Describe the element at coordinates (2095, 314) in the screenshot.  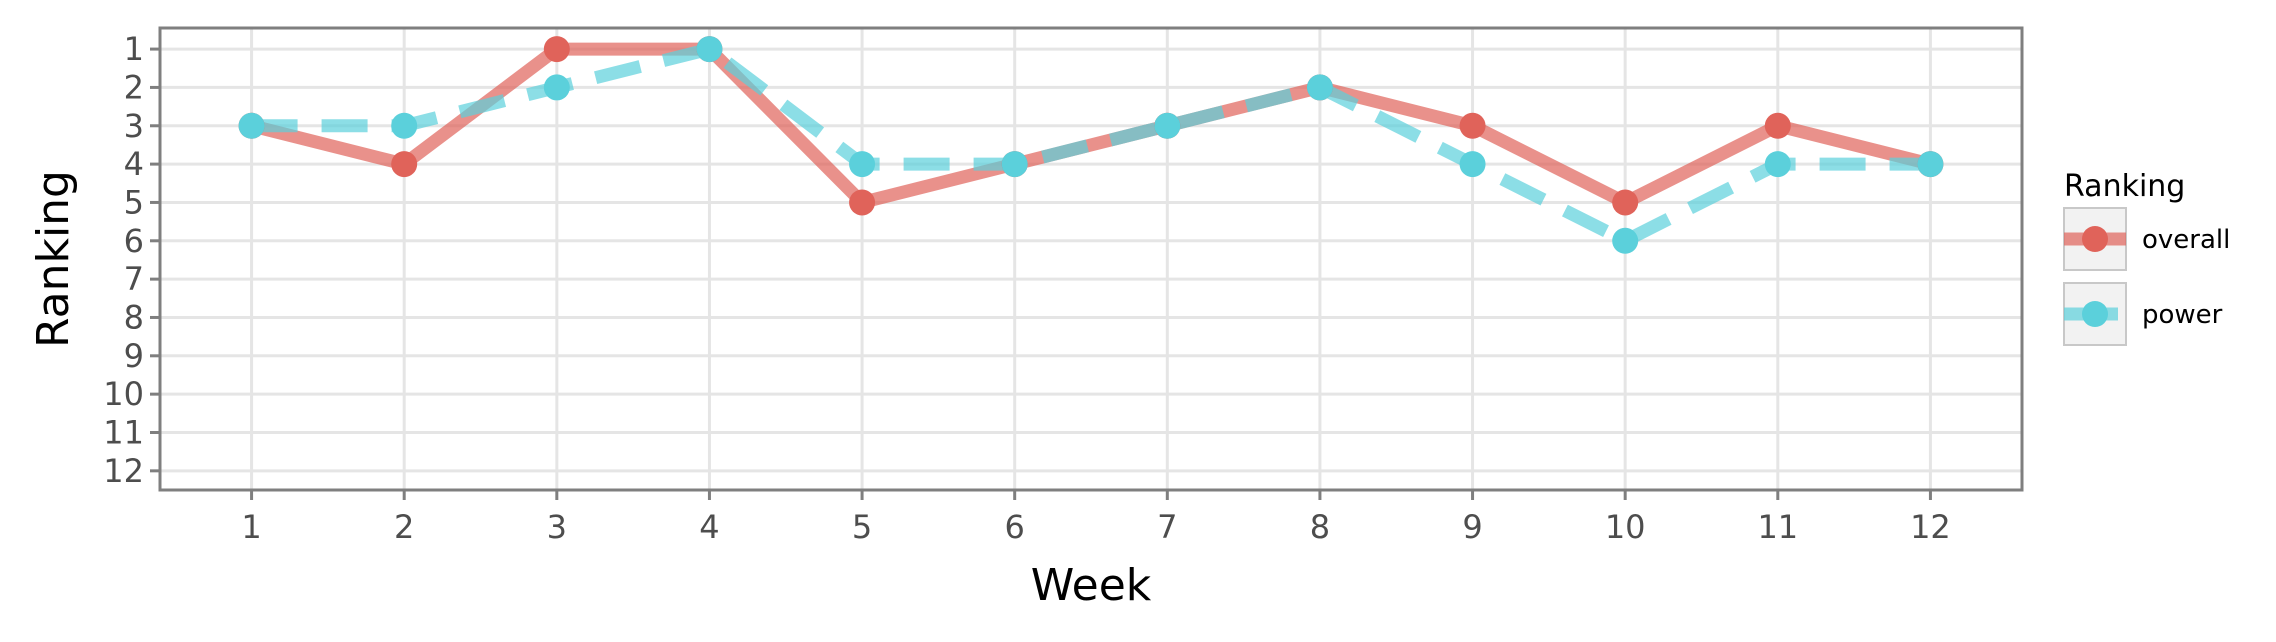
I see `legend-marker-power` at that location.